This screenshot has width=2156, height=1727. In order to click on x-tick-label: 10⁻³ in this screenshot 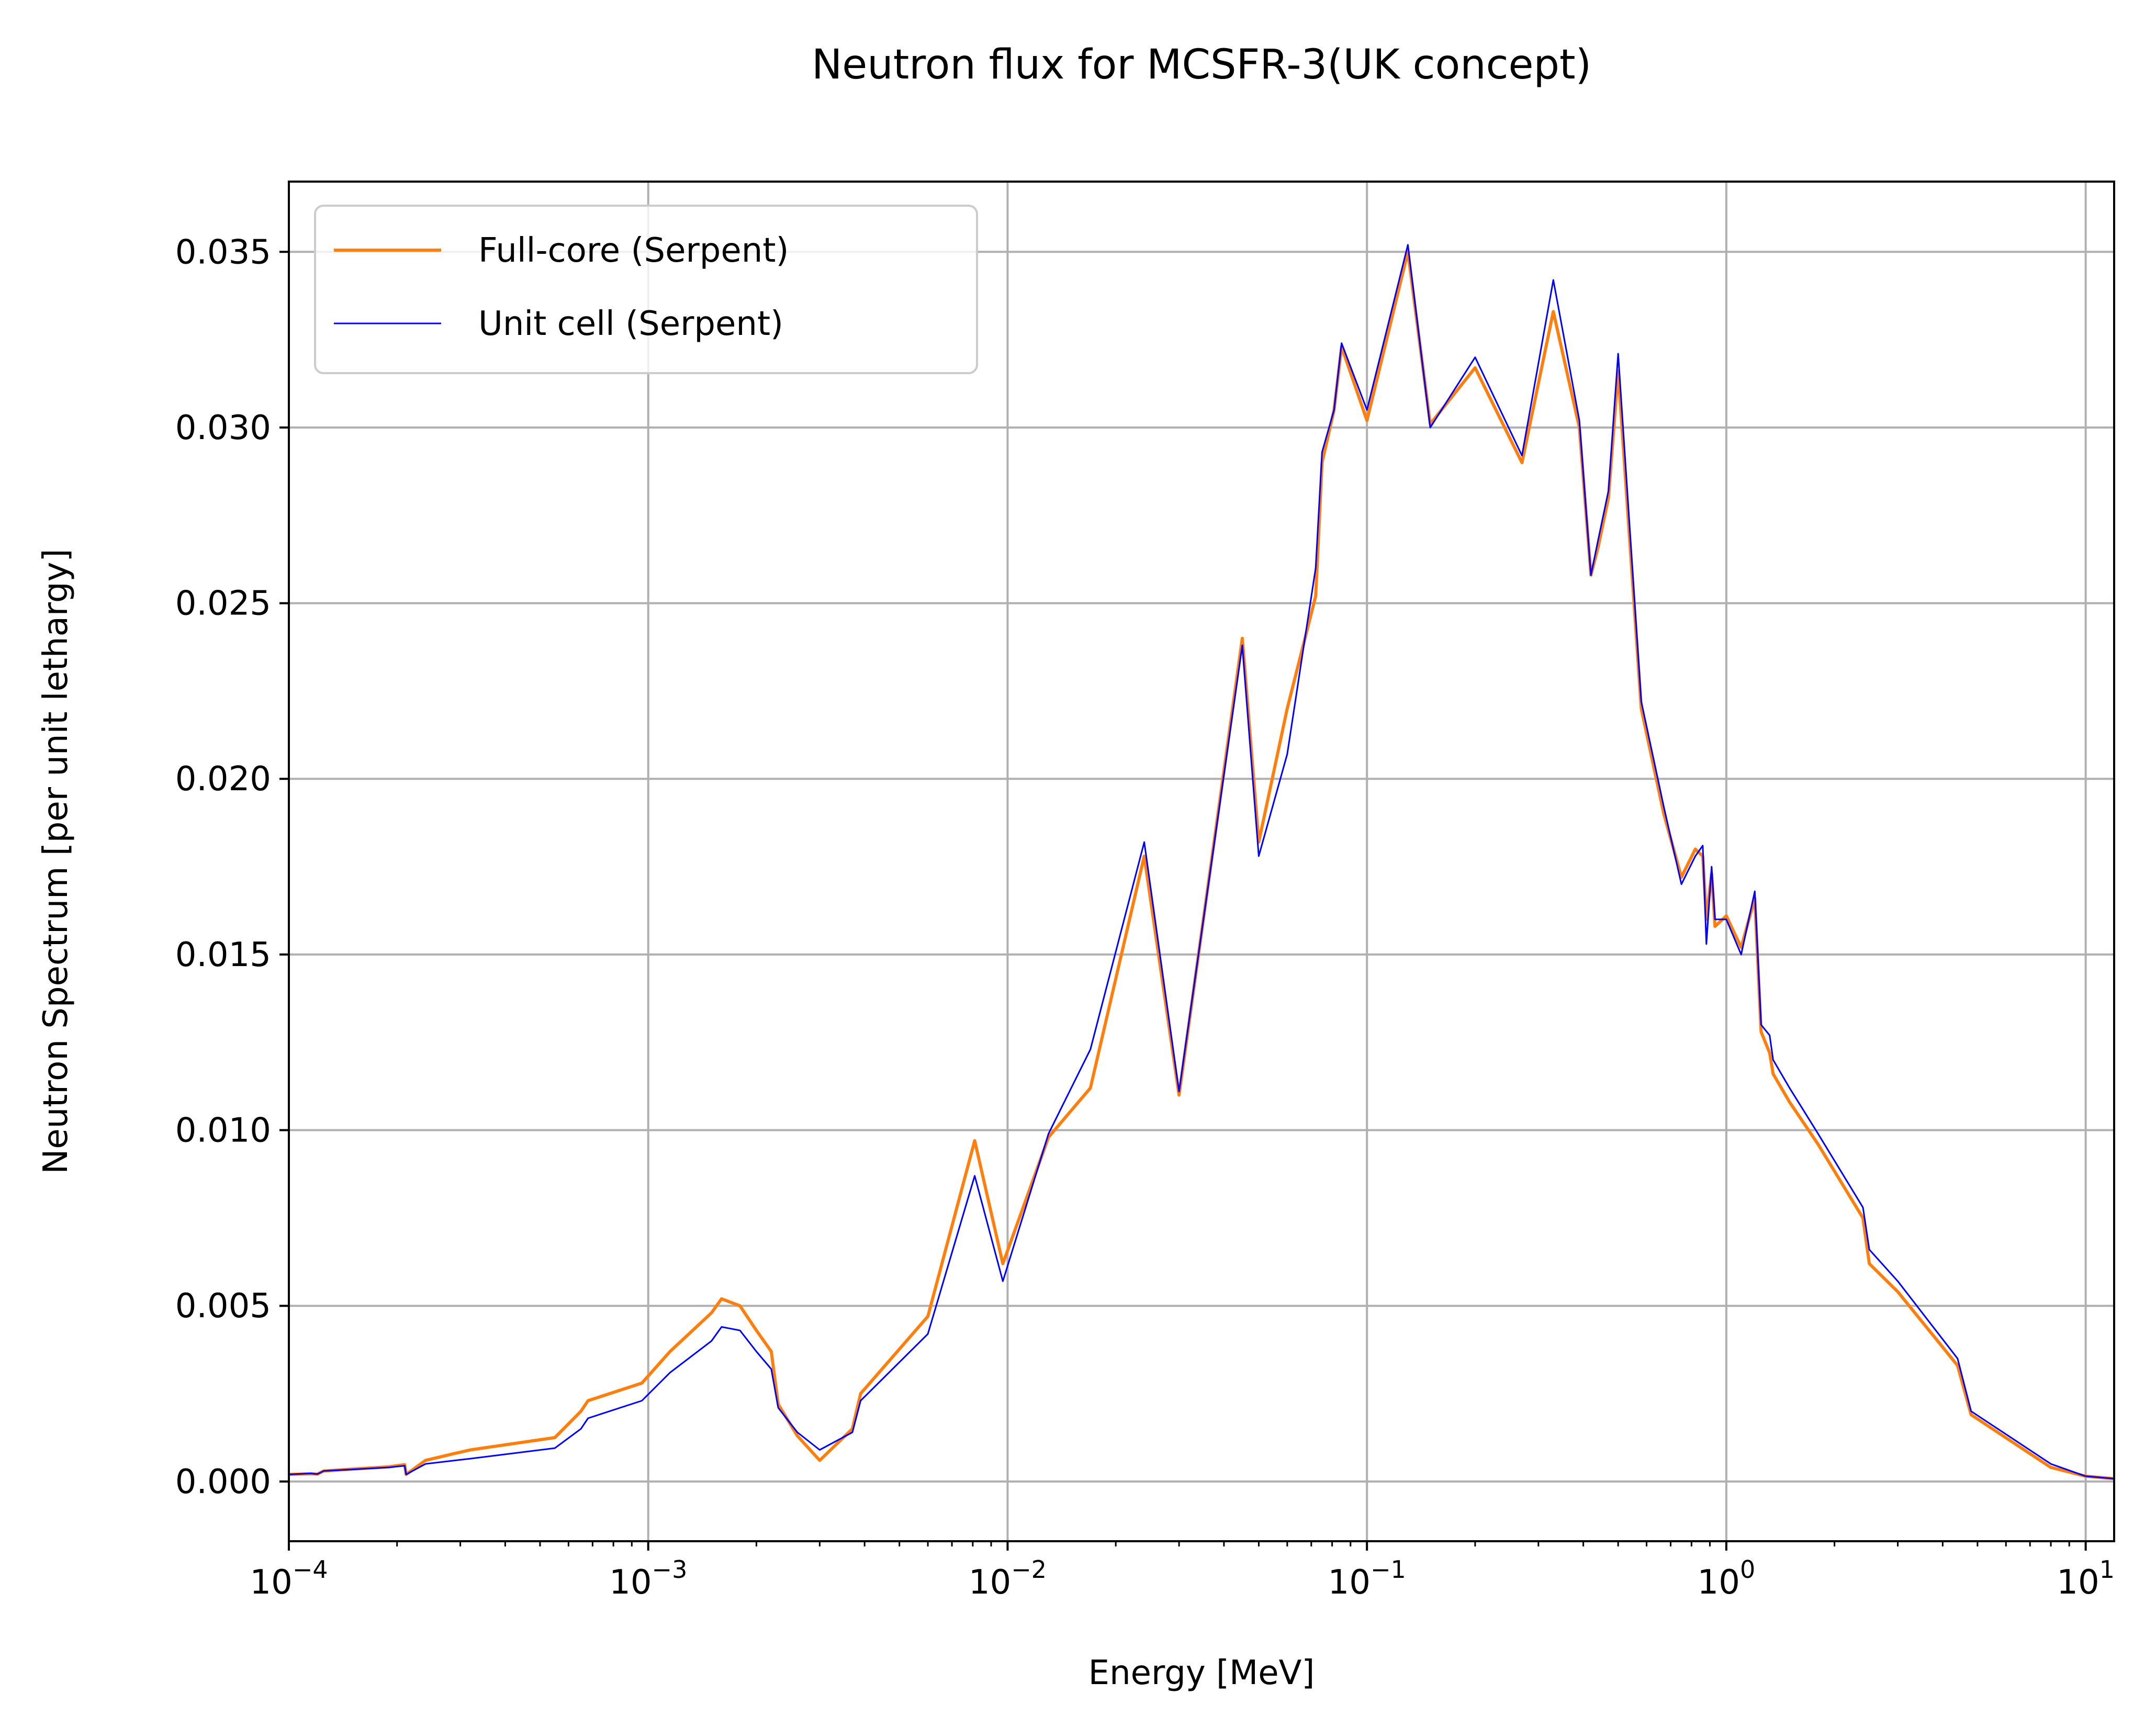, I will do `click(648, 1578)`.